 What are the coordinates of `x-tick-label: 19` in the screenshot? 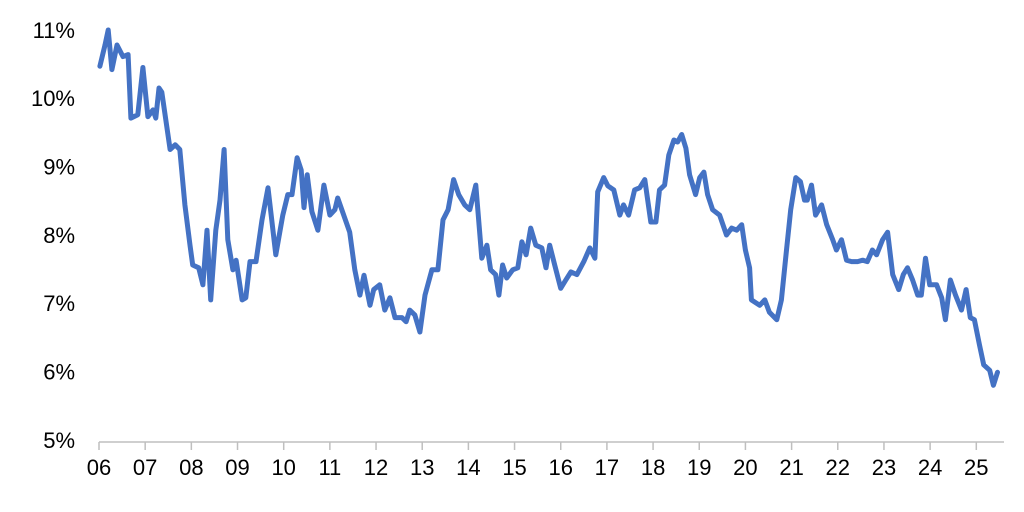 It's located at (699, 467).